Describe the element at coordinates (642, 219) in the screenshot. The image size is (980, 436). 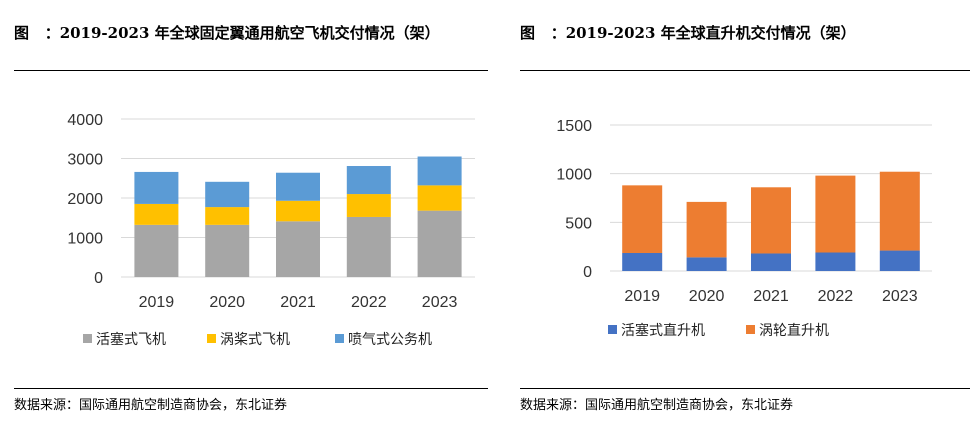
I see `bar-turbine_heli-2019` at that location.